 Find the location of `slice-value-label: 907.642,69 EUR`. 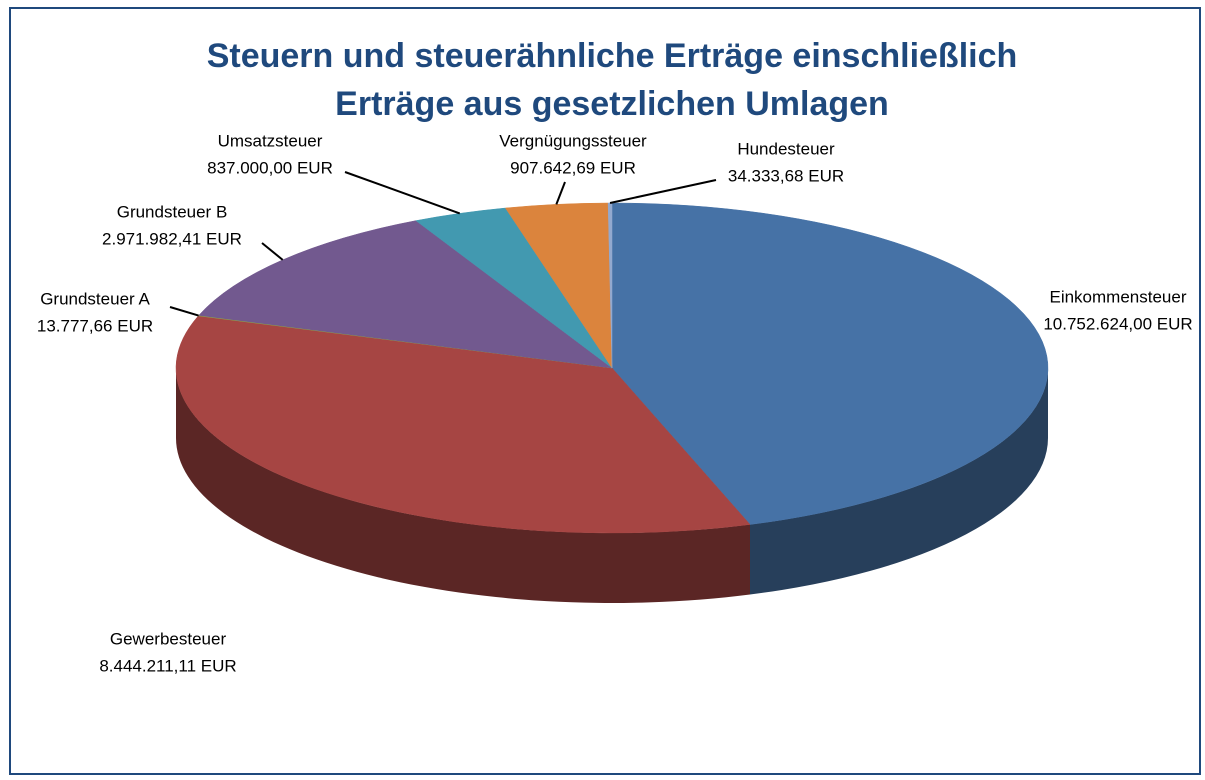

slice-value-label: 907.642,69 EUR is located at coordinates (573, 167).